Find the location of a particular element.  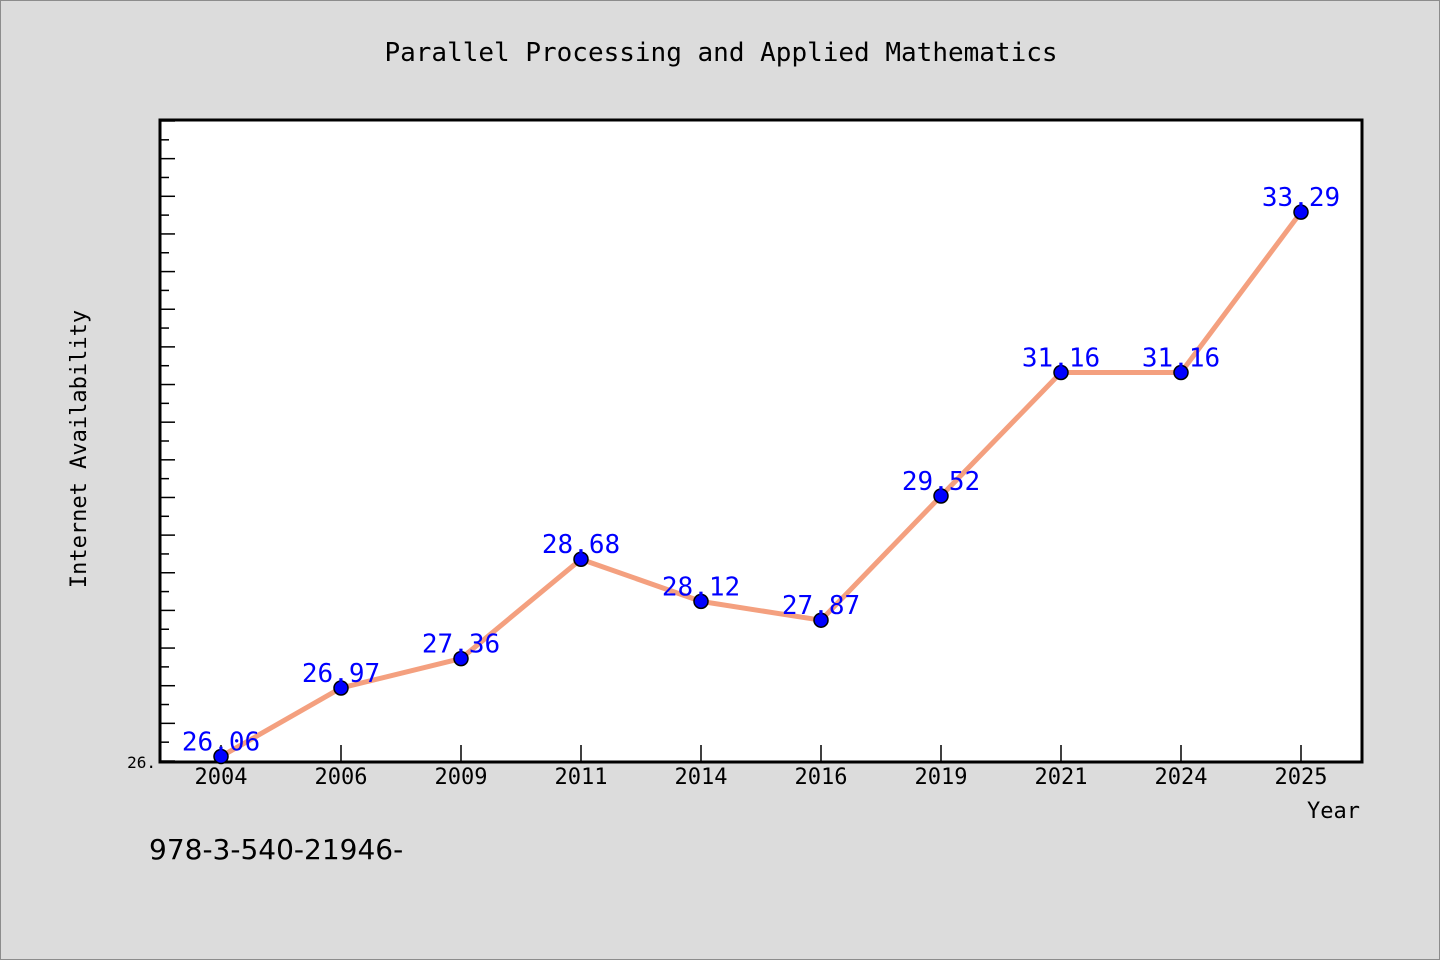

x-tick-label: 2016 is located at coordinates (821, 777).